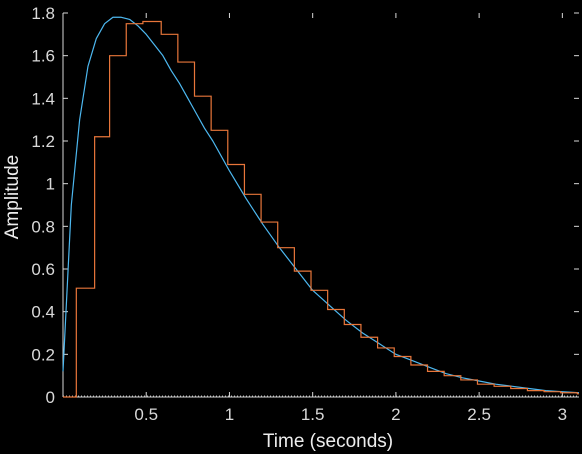 This screenshot has width=582, height=454. I want to click on x-tick-label: 2.5, so click(479, 414).